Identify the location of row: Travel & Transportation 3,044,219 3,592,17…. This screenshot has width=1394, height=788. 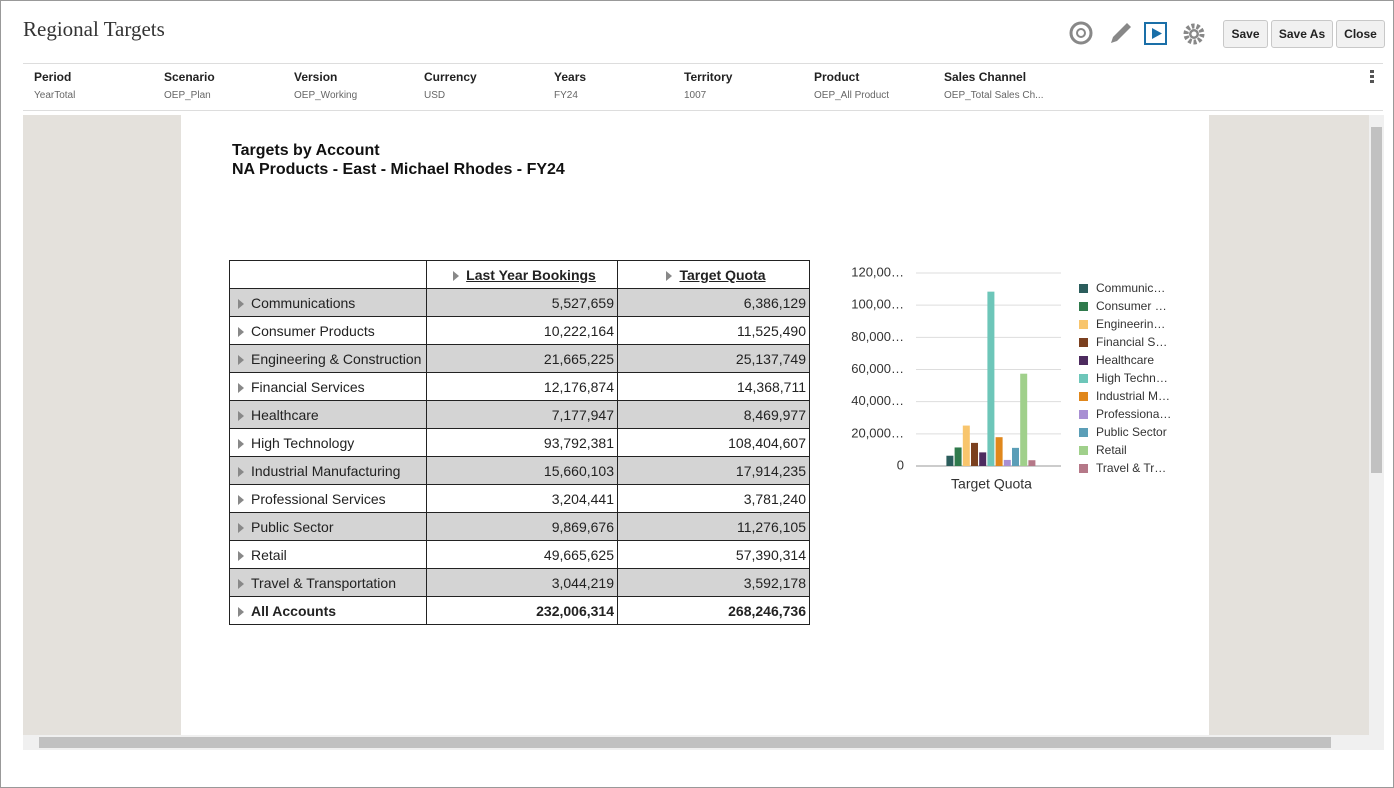
(519, 582).